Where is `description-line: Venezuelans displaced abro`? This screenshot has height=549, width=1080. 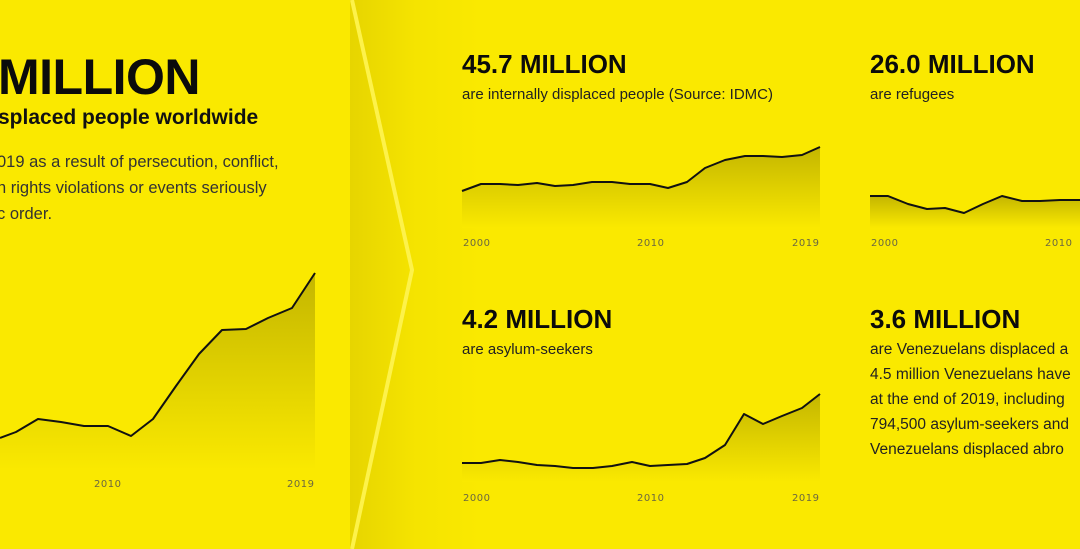
description-line: Venezuelans displaced abro is located at coordinates (967, 449).